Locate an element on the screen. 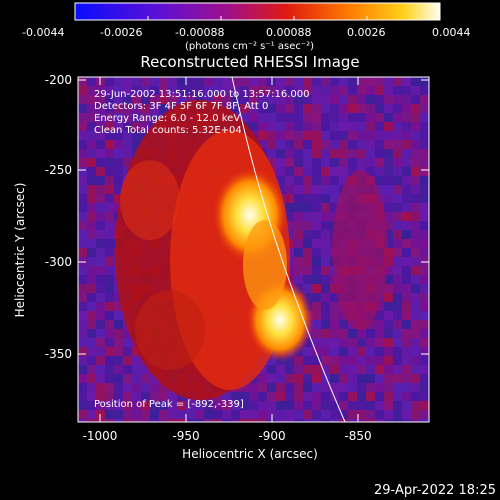 The image size is (500, 500). colorbar-tick-label: -0.0026 is located at coordinates (121, 32).